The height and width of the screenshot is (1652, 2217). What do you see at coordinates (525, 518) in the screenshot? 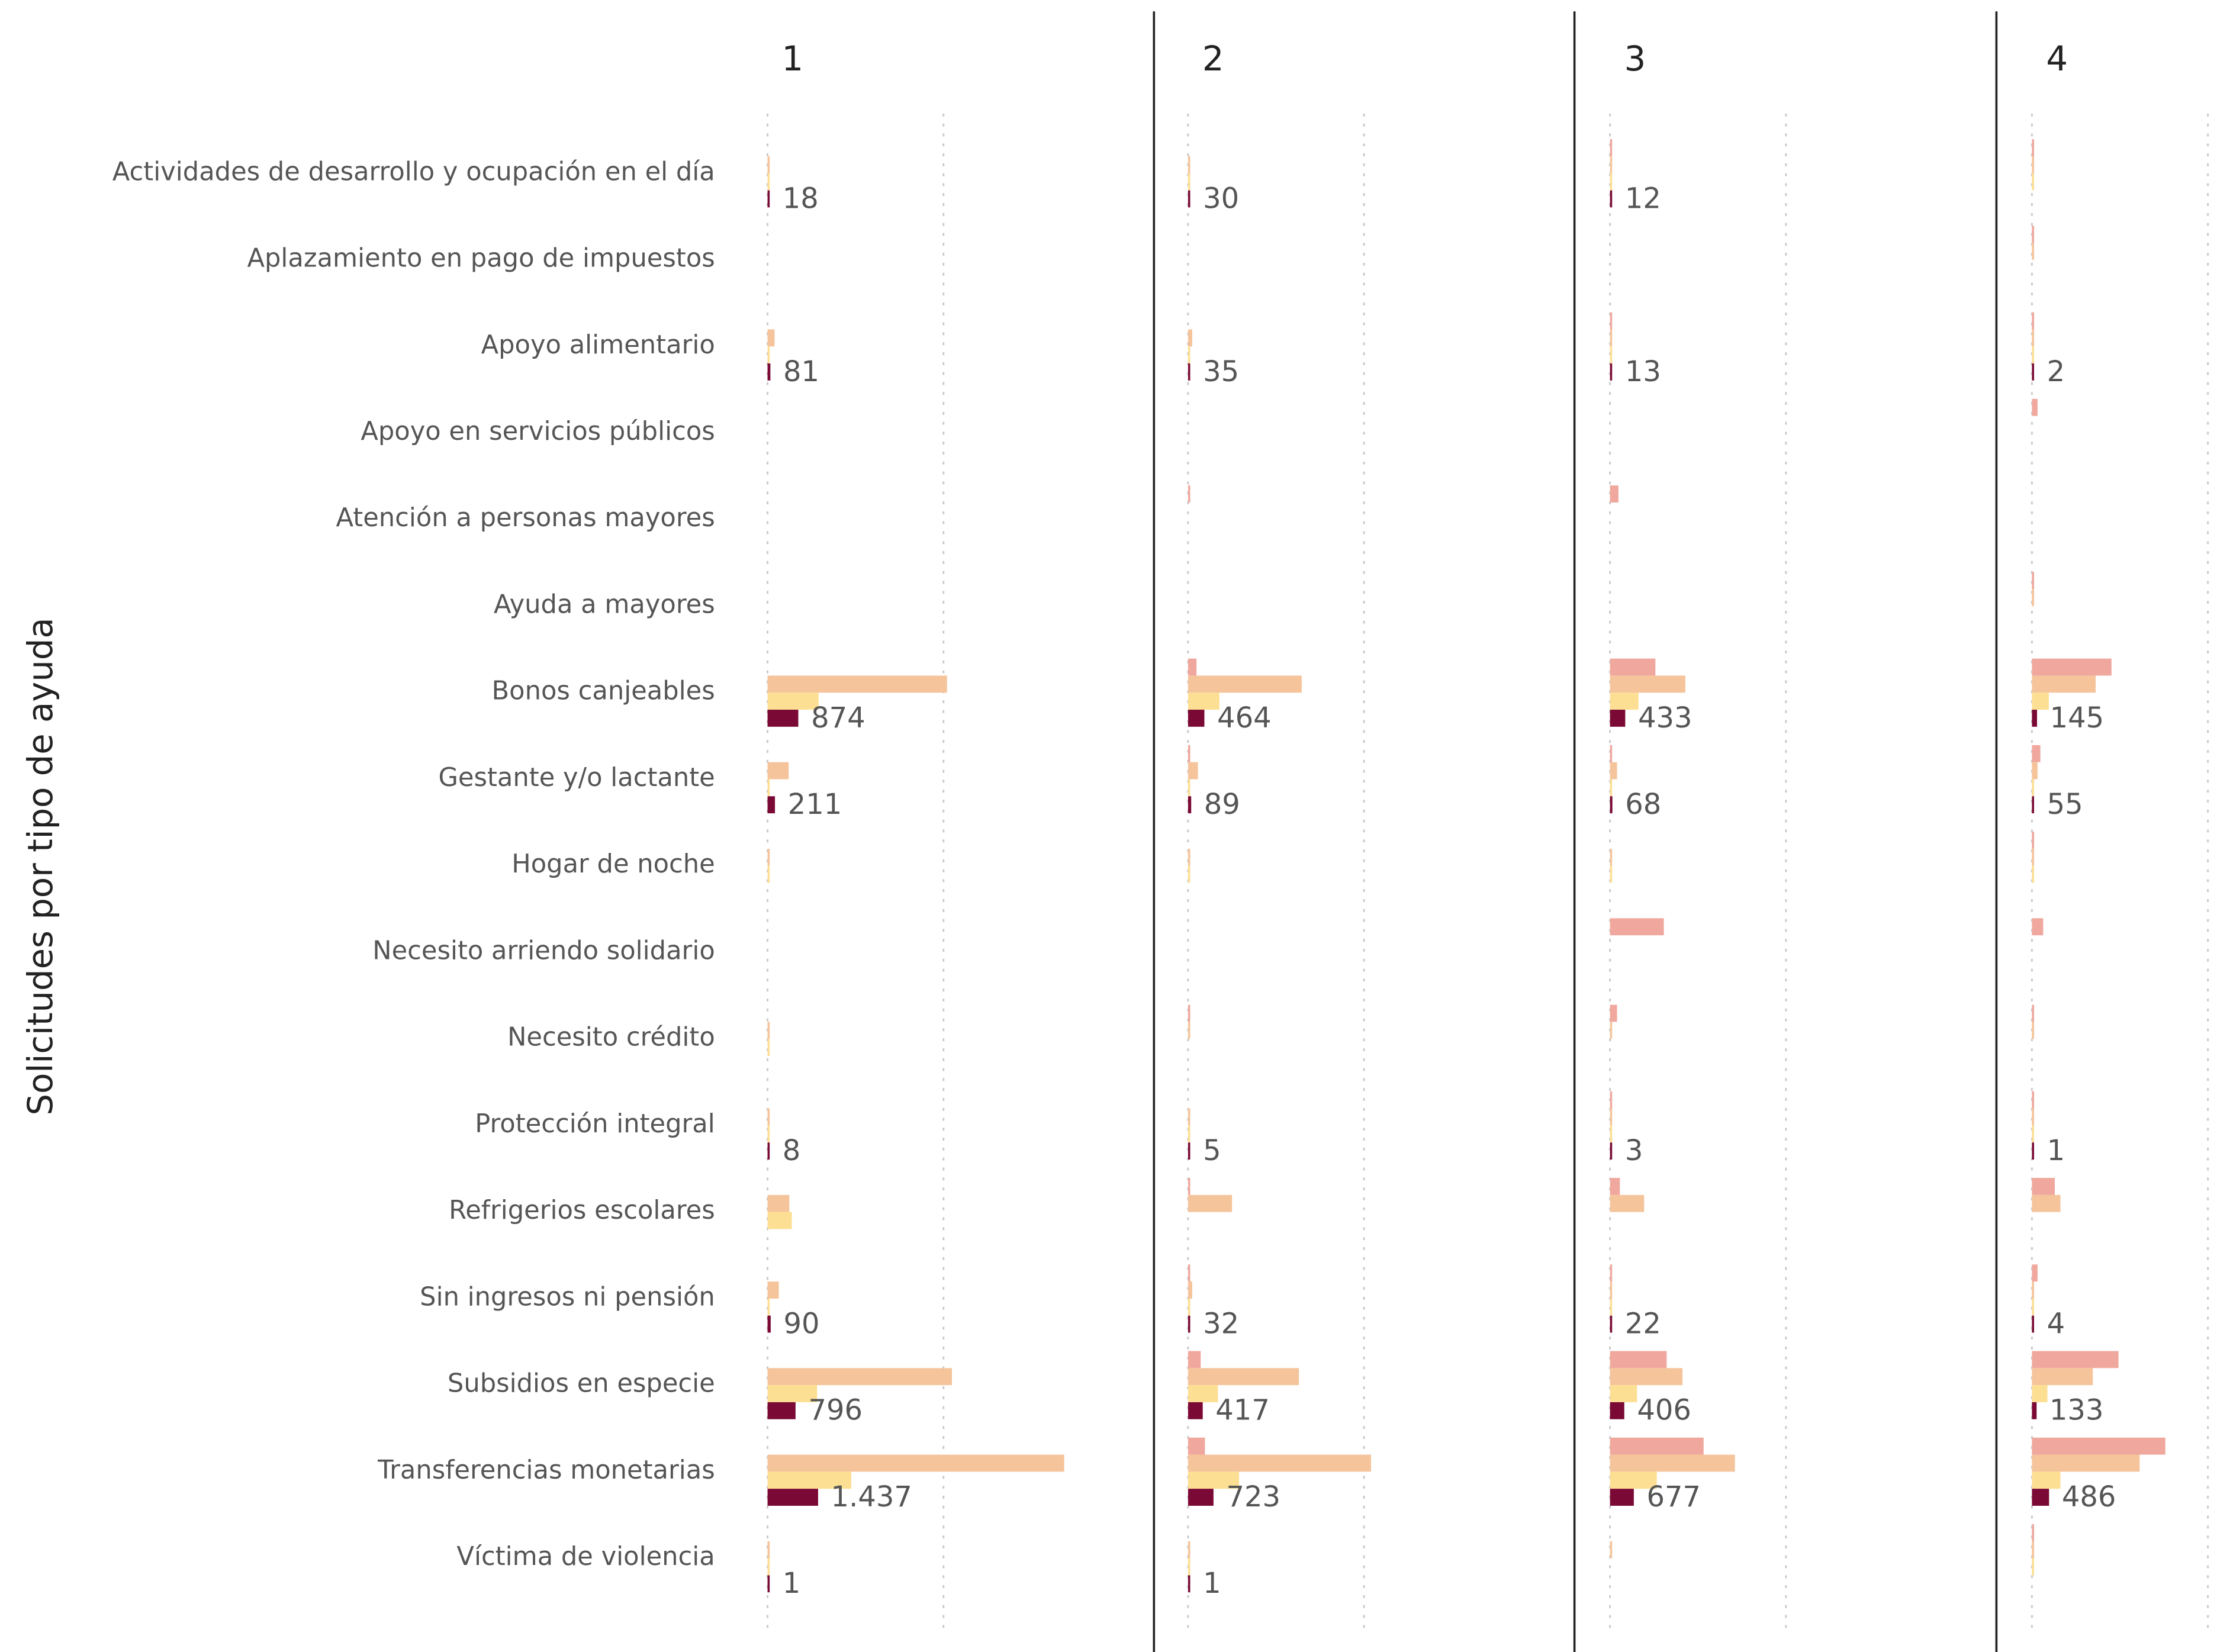
I see `category-label: Atención a personas mayores` at bounding box center [525, 518].